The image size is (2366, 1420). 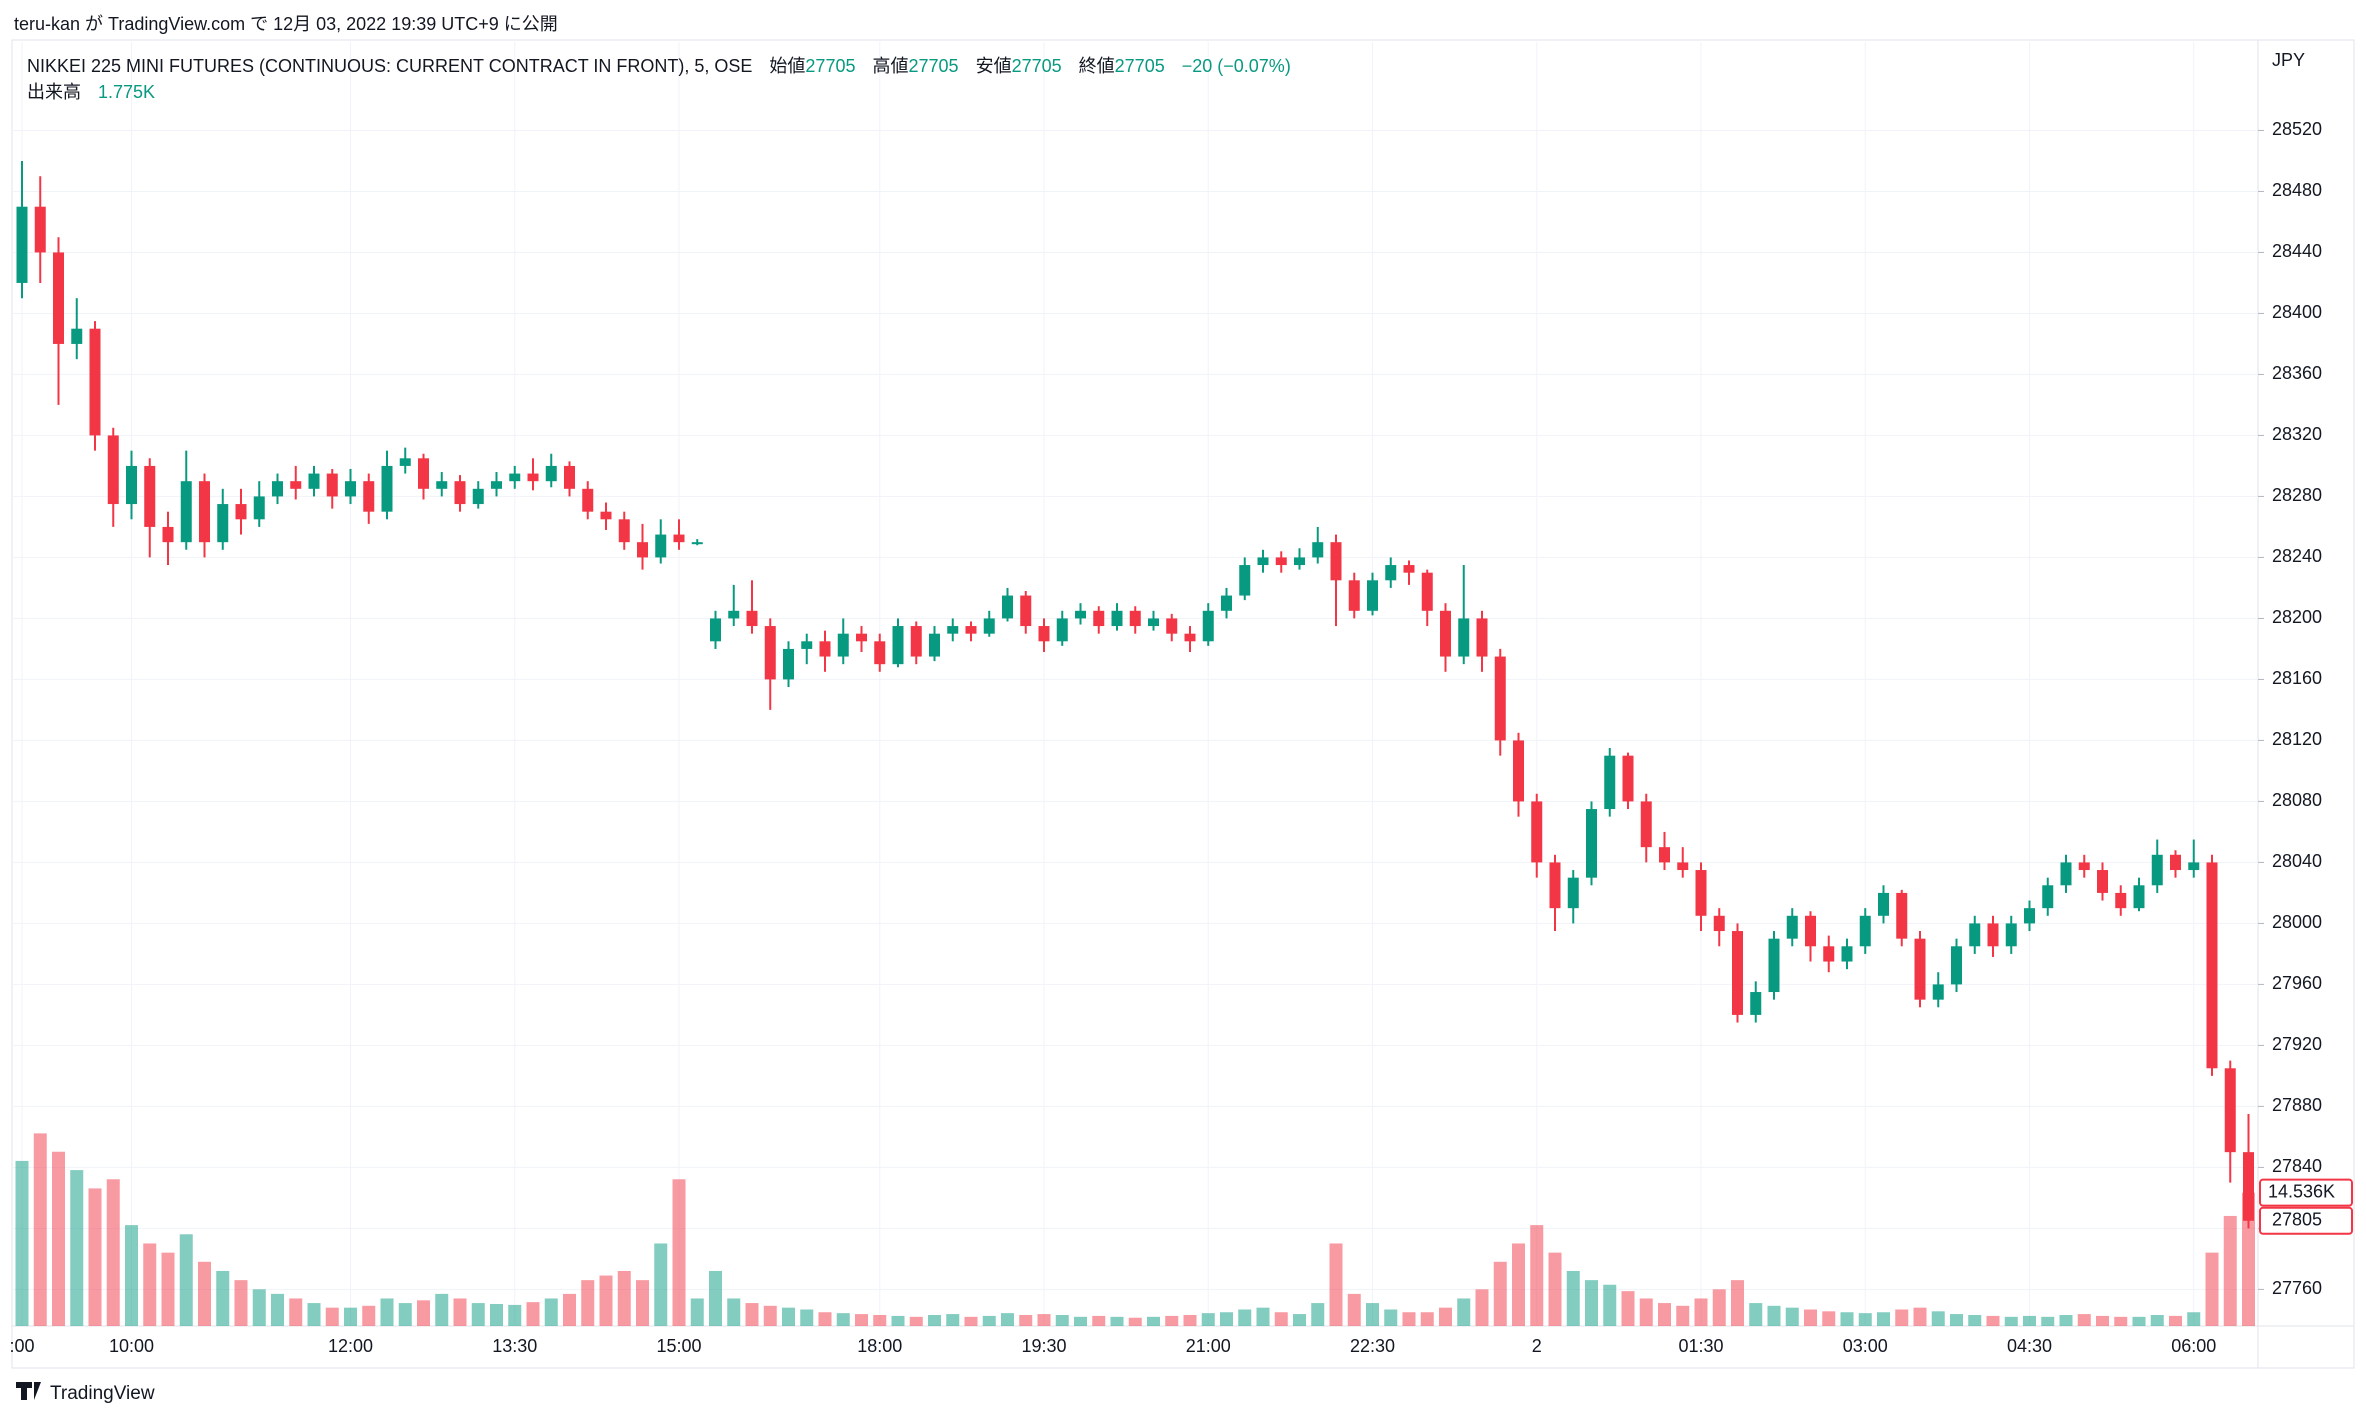 I want to click on x-tick-label: 15:00, so click(x=678, y=1346).